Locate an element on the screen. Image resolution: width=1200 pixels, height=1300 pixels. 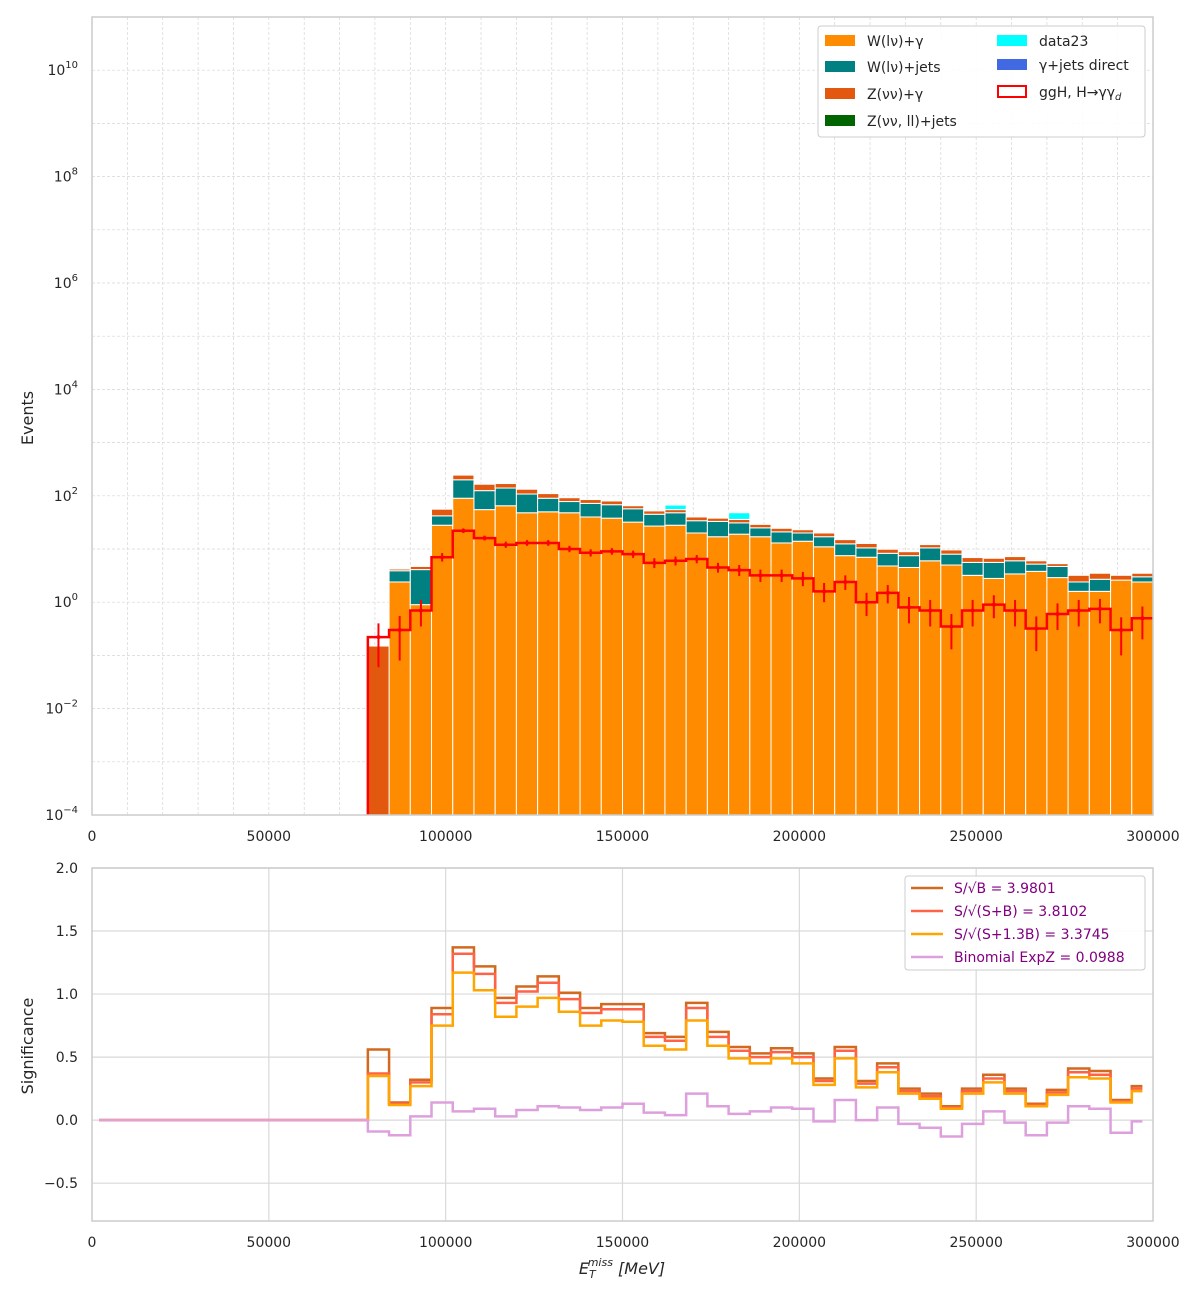
significance-x-tick-label: 300000 is located at coordinates (1152, 1243).